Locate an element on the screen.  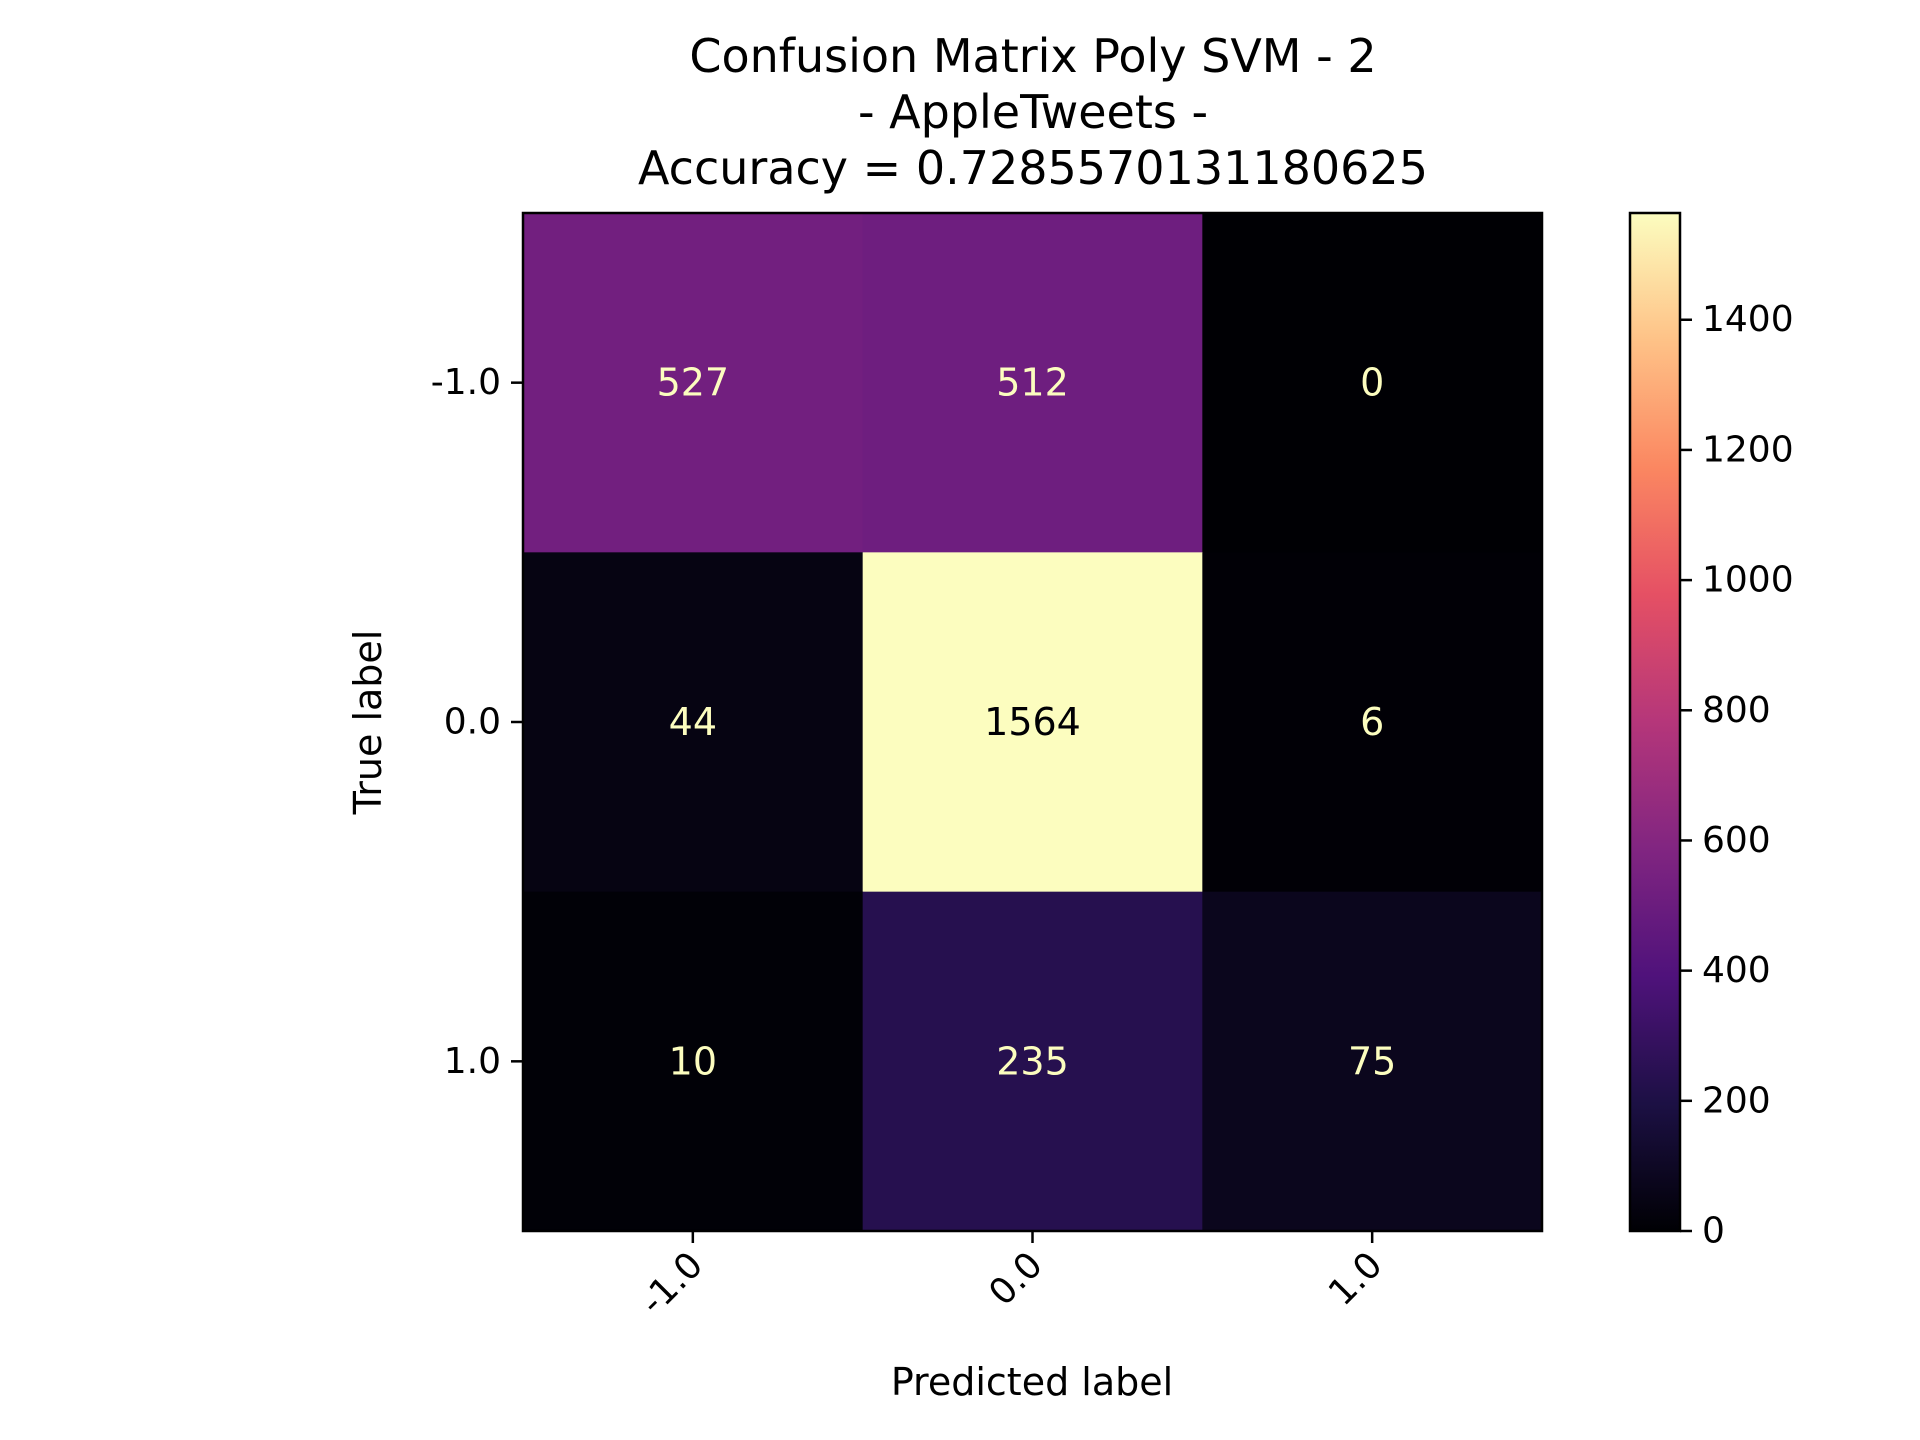
colorbar-tick-label: 800 is located at coordinates (1736, 710).